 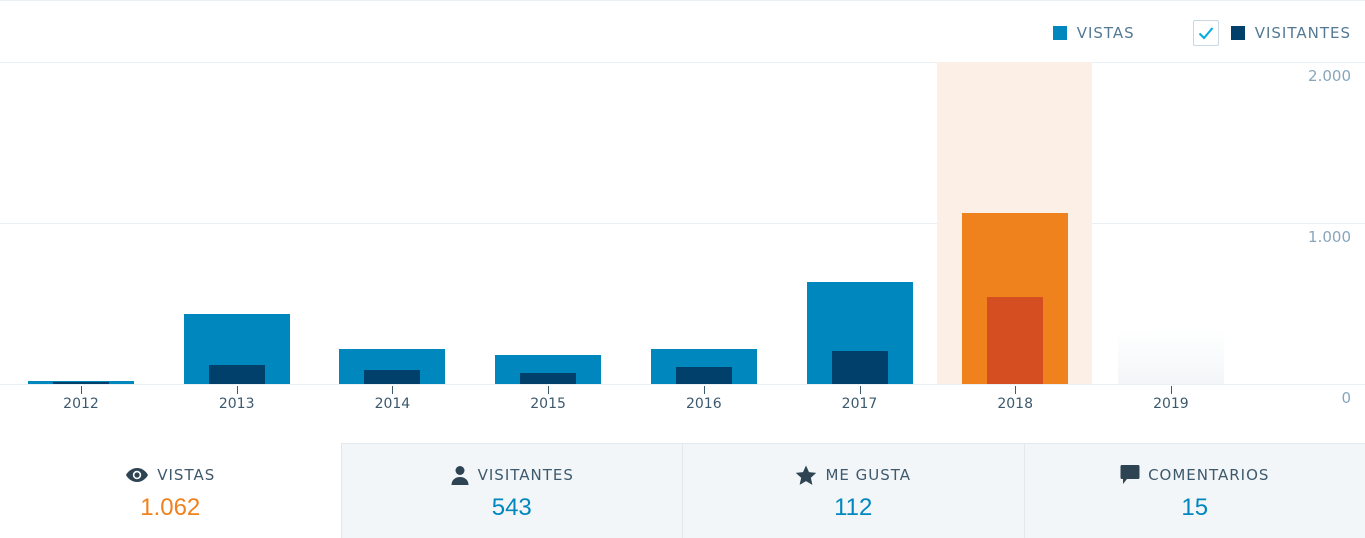 I want to click on tab-vistas-value: 1.062, so click(x=170, y=507).